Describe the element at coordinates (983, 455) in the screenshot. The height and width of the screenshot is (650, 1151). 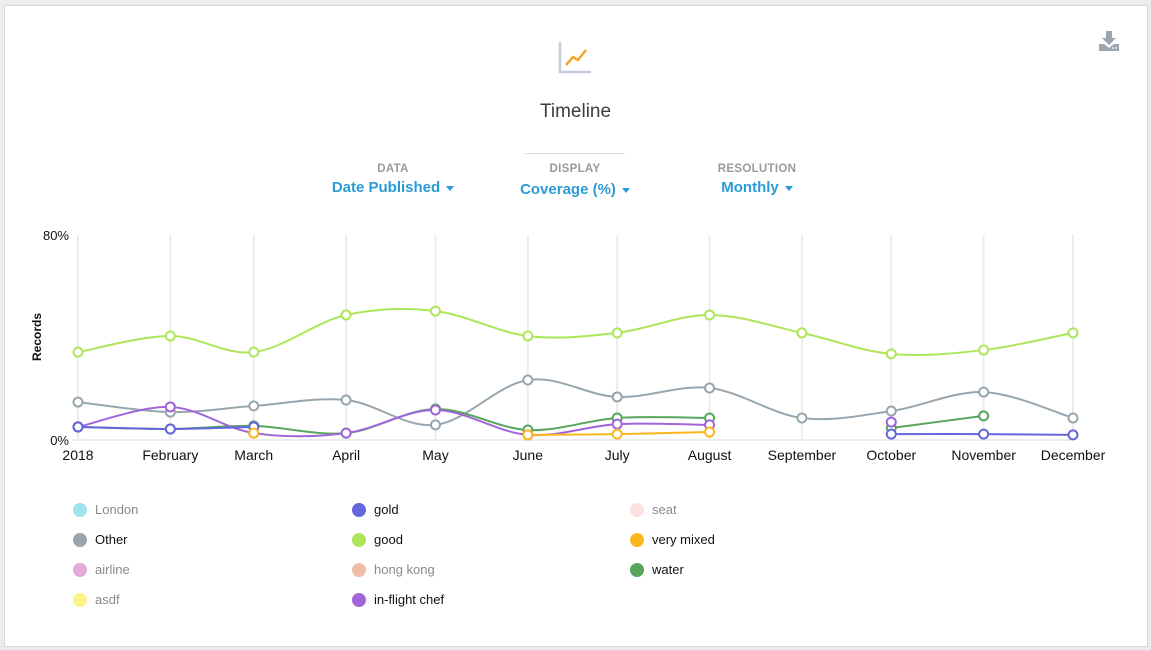
I see `x-tick-label: November` at that location.